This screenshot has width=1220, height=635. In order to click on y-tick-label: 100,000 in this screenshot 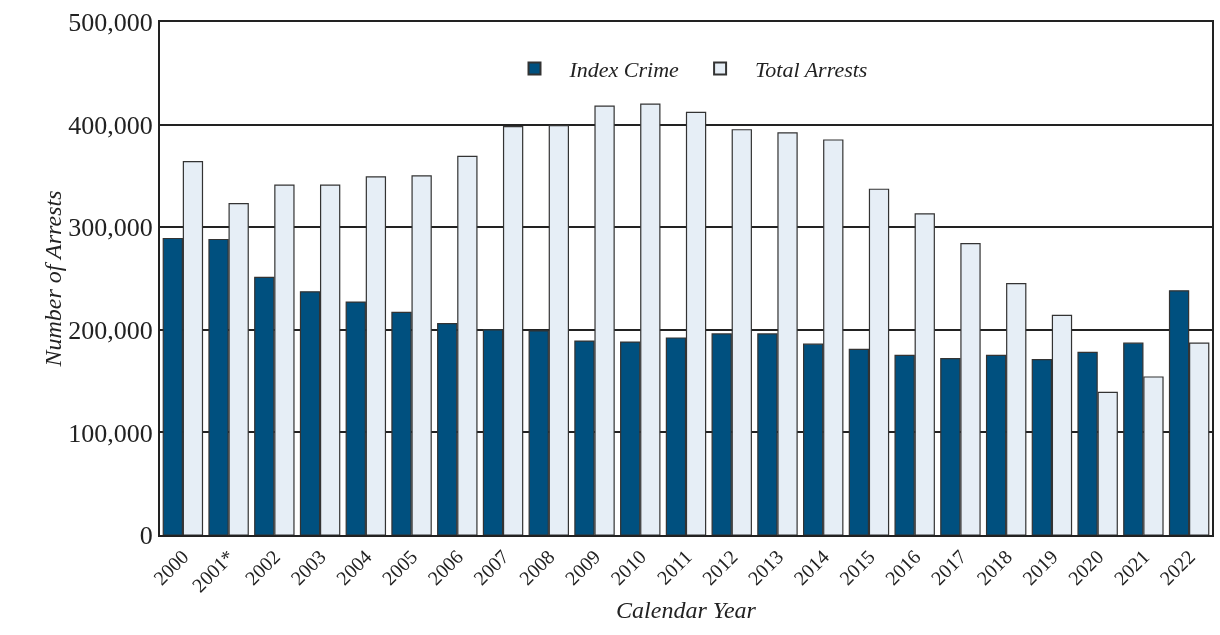, I will do `click(110, 433)`.